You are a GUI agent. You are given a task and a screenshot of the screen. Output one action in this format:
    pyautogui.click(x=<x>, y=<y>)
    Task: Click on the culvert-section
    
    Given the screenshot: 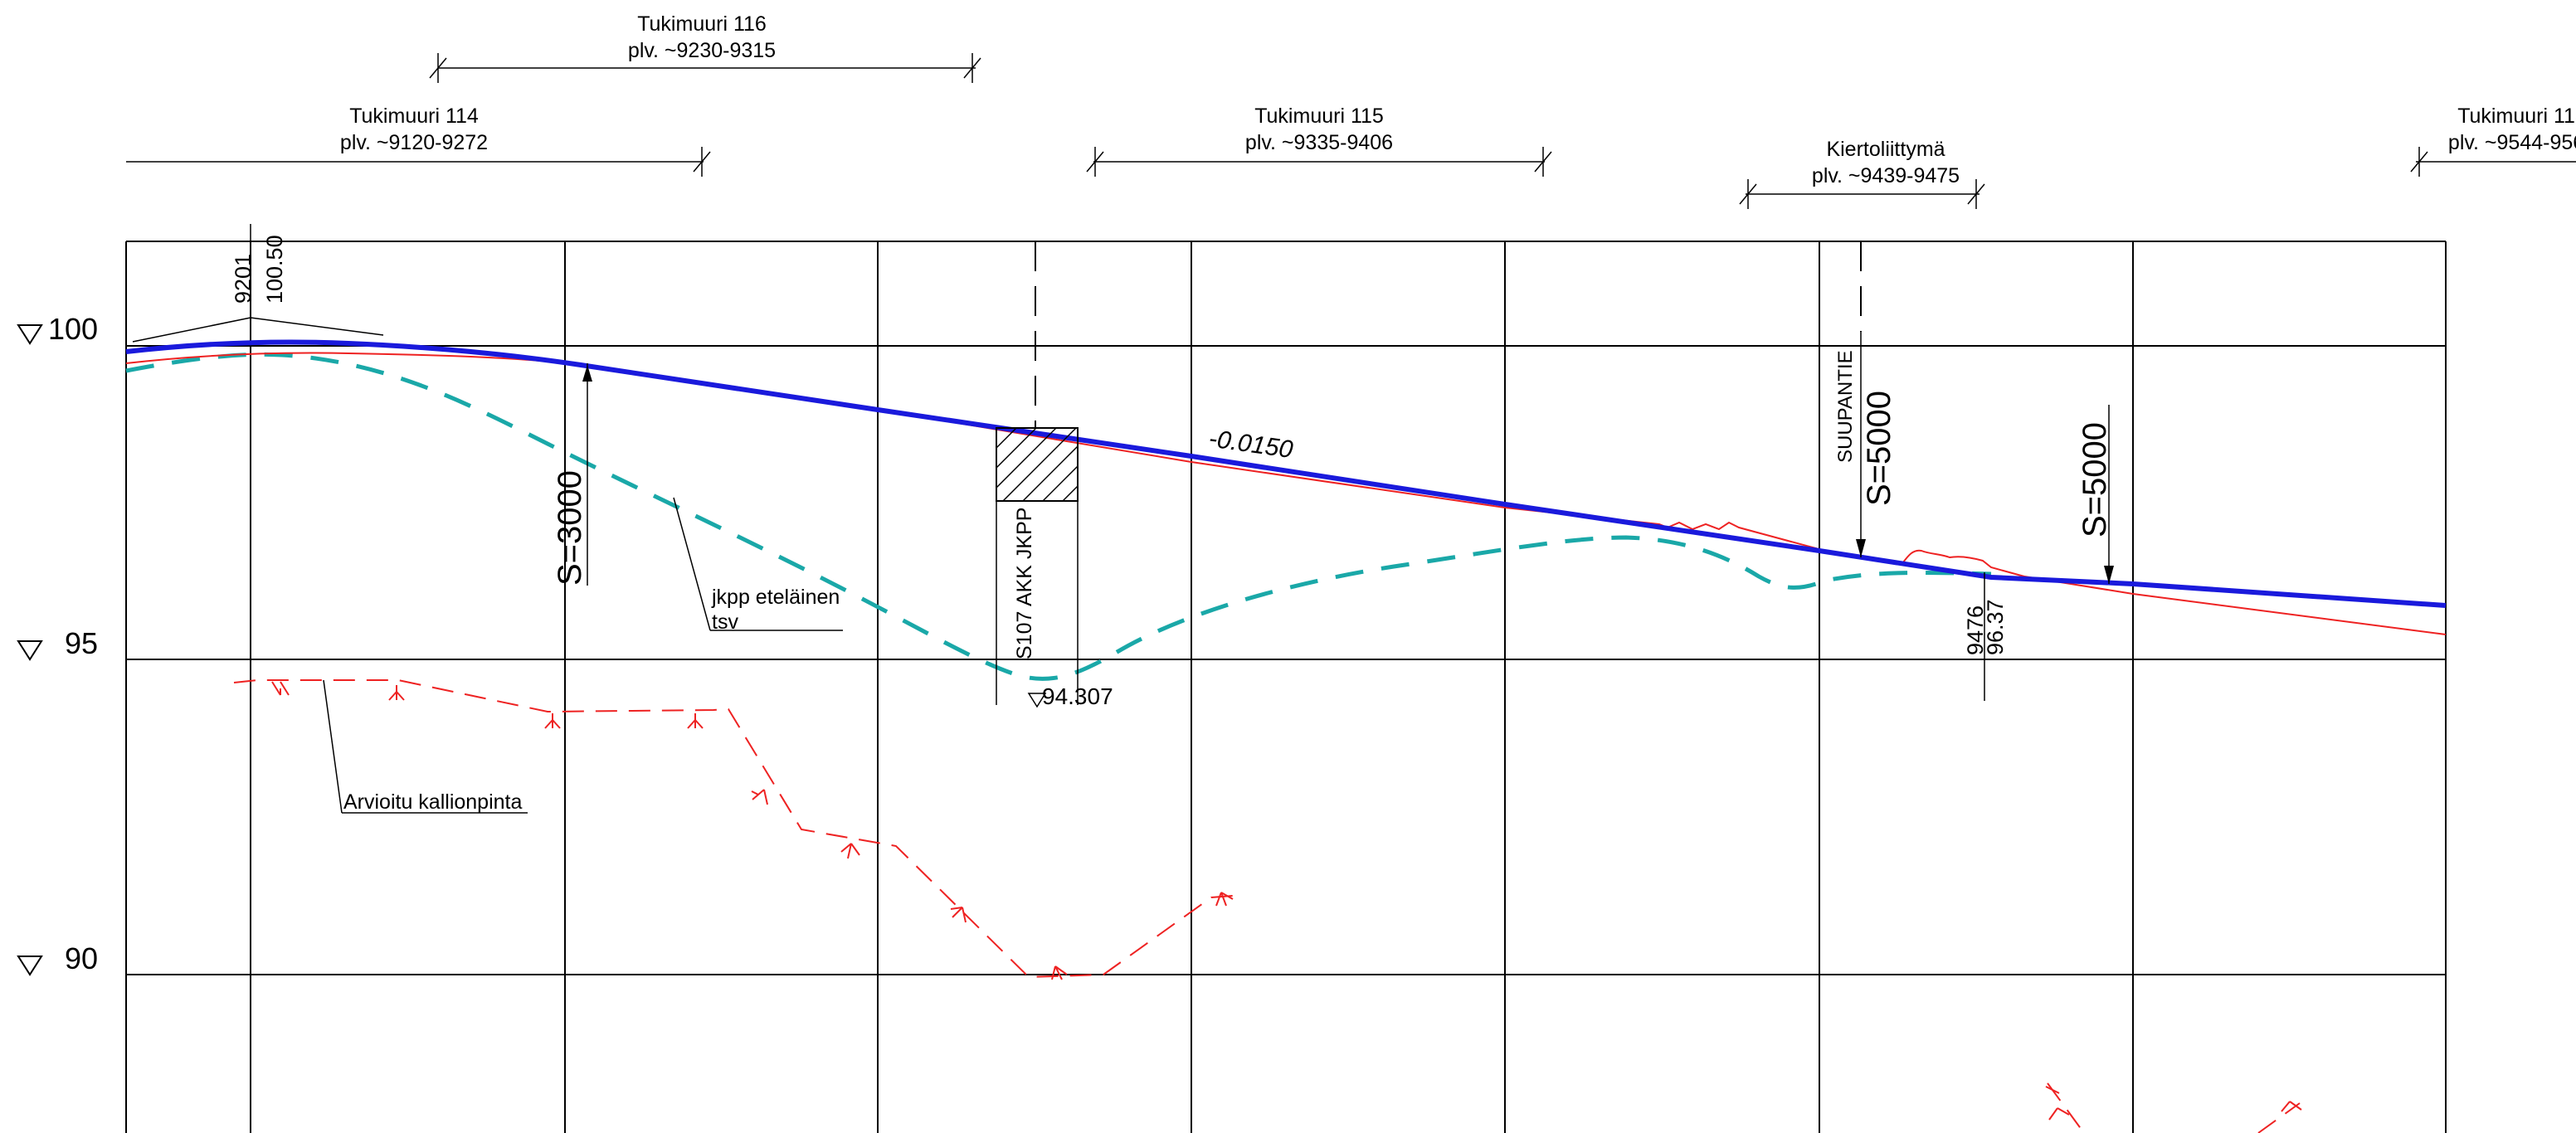 What is the action you would take?
    pyautogui.click(x=1037, y=465)
    